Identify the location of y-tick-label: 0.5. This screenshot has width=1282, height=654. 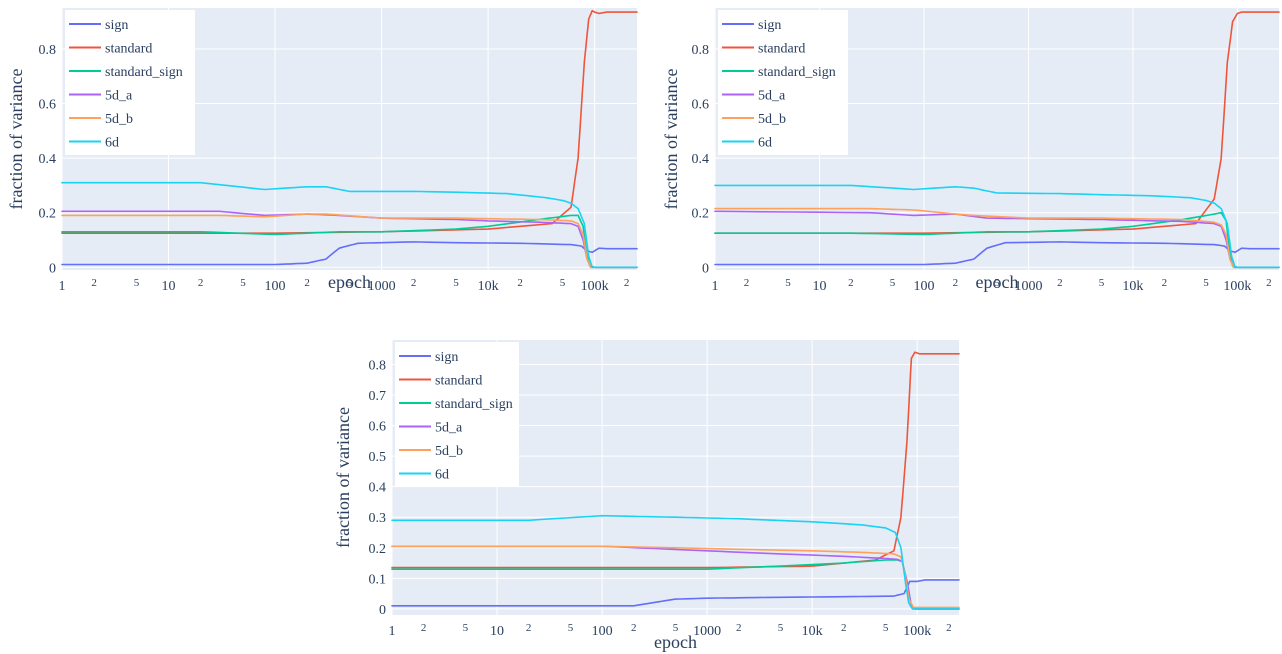
(378, 457).